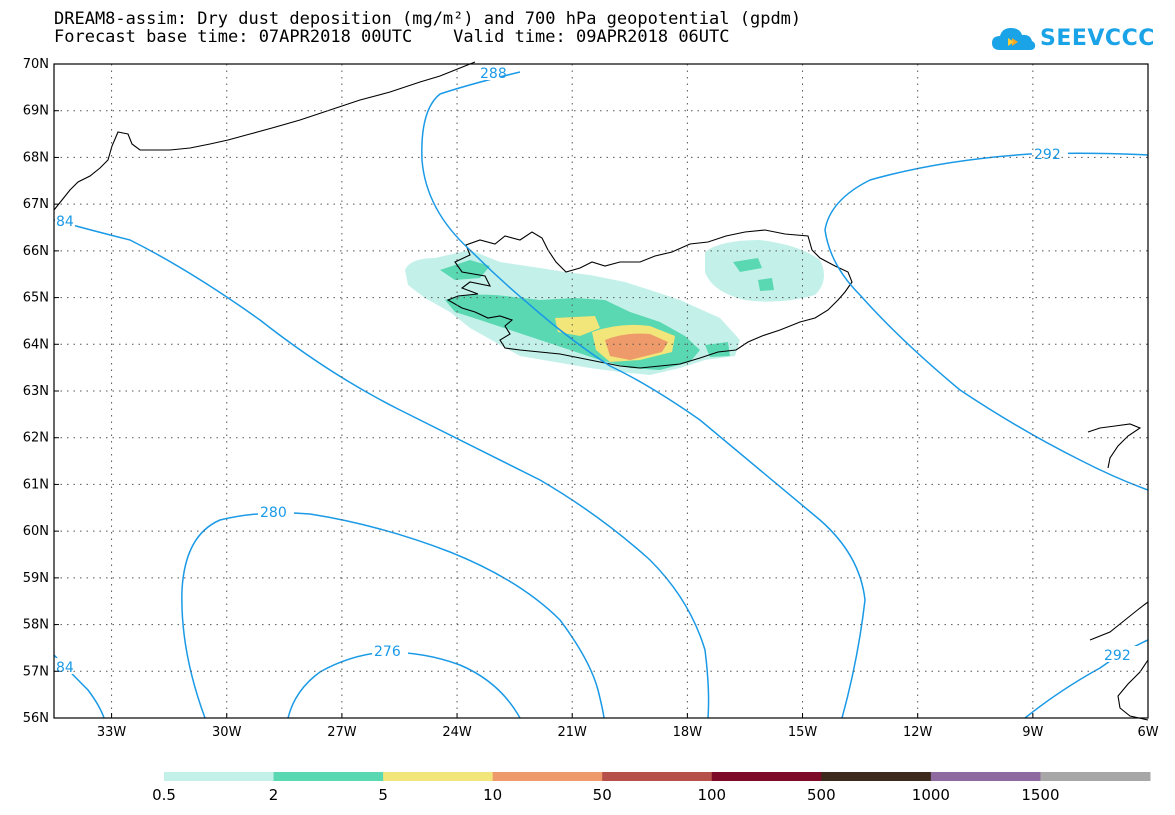 The image size is (1175, 815). Describe the element at coordinates (36, 251) in the screenshot. I see `lat-label: 66N` at that location.